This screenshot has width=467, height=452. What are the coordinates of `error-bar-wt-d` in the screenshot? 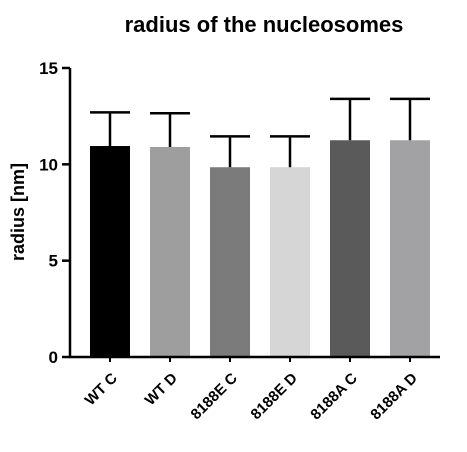 It's located at (170, 129).